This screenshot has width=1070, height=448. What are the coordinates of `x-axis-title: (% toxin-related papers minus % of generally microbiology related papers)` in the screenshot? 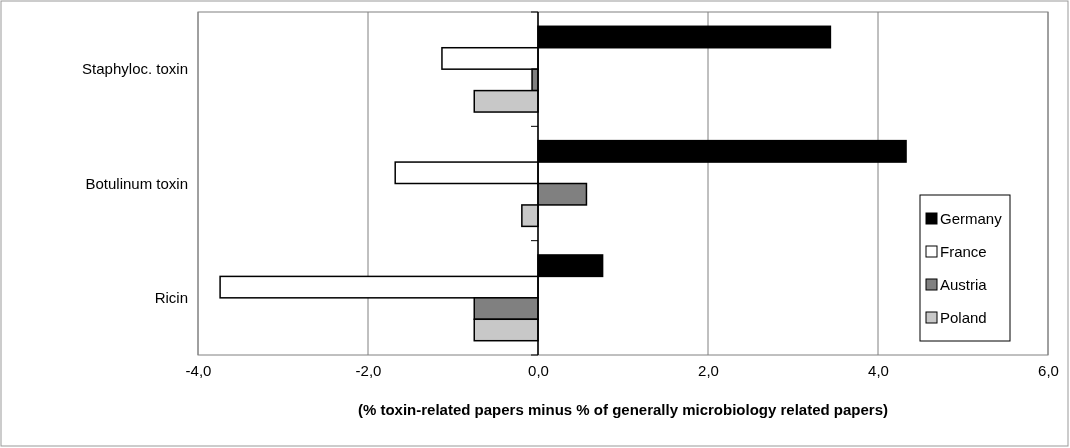 It's located at (623, 409).